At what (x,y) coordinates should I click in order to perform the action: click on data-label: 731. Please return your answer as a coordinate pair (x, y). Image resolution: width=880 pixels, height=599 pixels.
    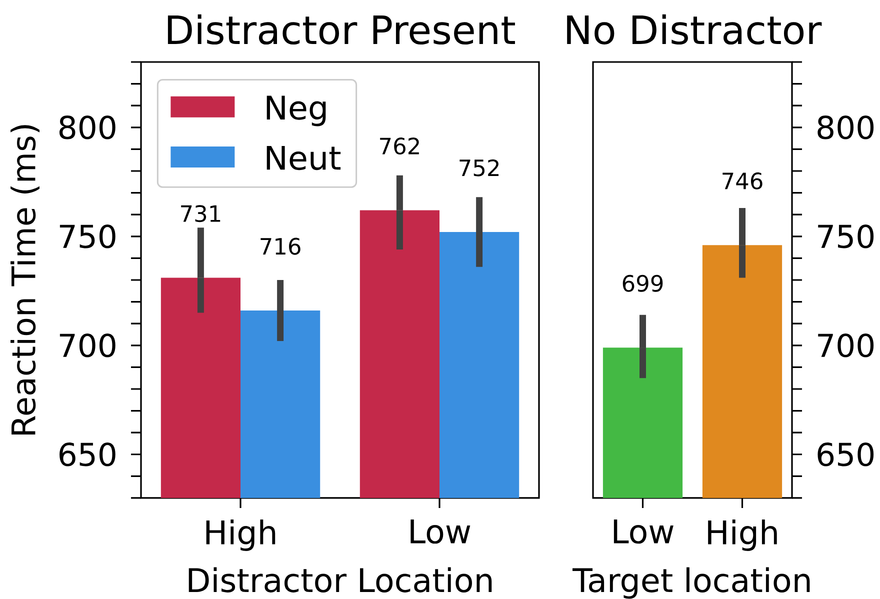
    Looking at the image, I should click on (200, 213).